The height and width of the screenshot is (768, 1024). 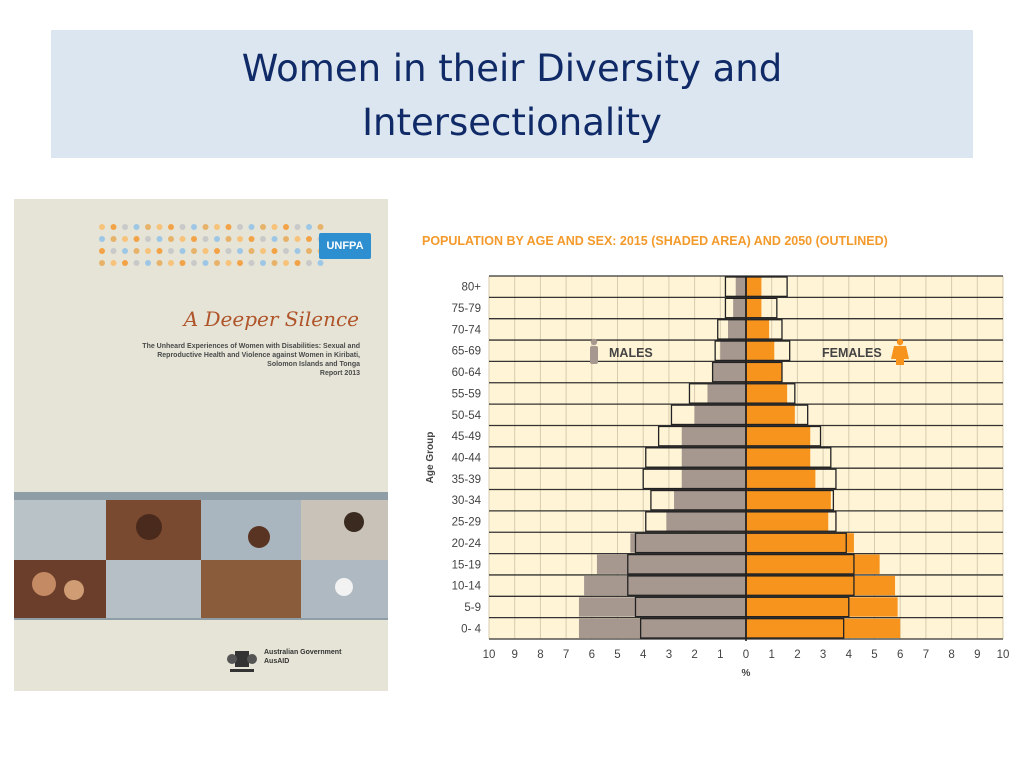 I want to click on dot-pattern, so click(x=211, y=245).